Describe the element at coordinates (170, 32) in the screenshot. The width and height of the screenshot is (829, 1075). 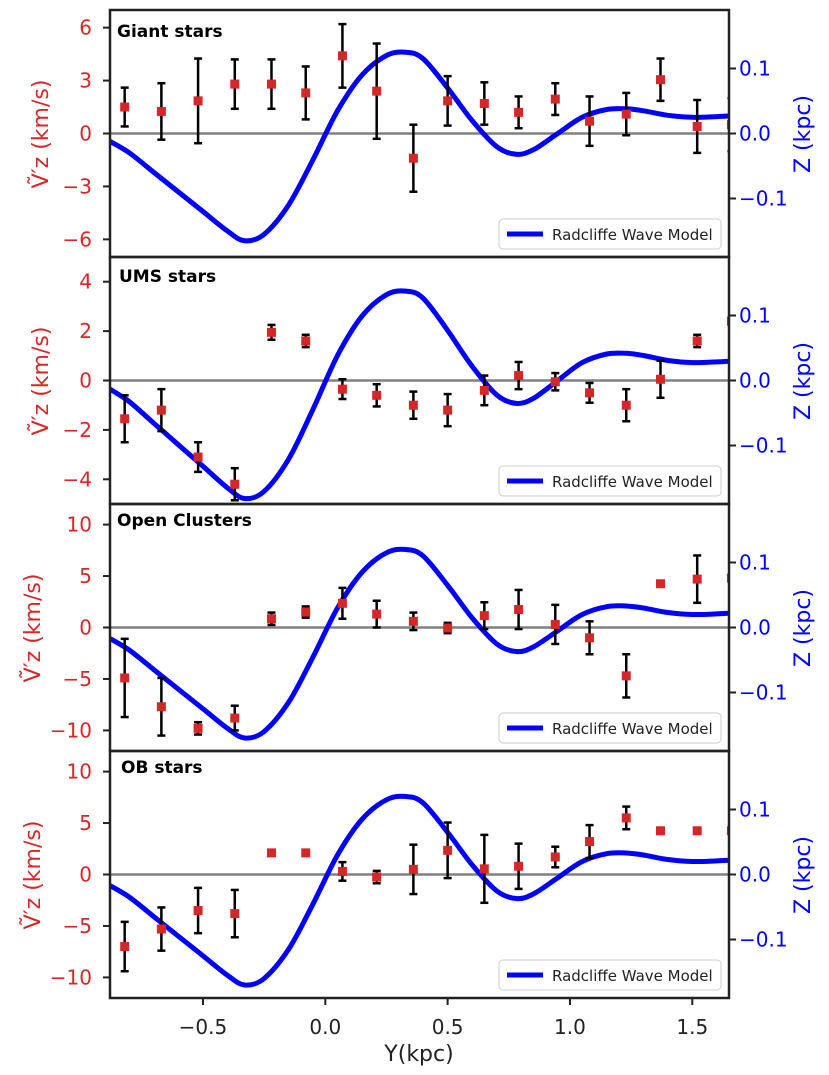
I see `panel-title: Giant stars` at that location.